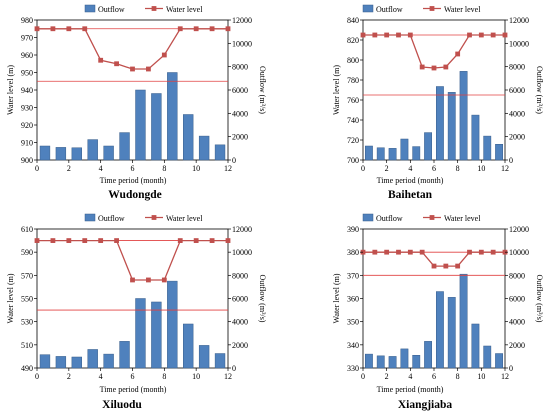  I want to click on x-tick-label: 0, so click(363, 168).